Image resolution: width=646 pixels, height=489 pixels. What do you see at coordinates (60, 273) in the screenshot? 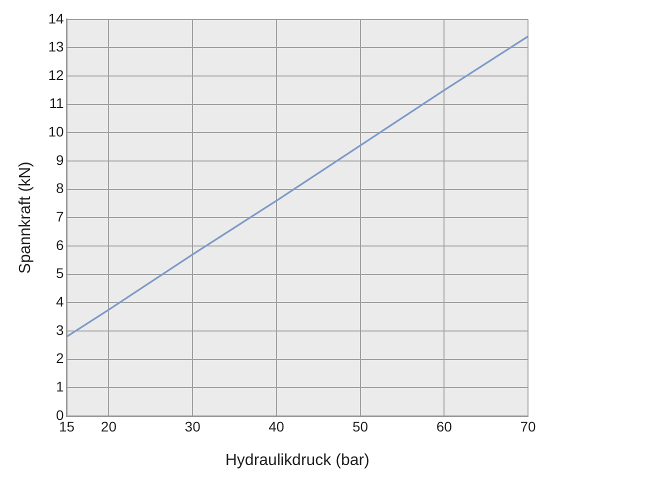
I see `y-tick-label: 5` at bounding box center [60, 273].